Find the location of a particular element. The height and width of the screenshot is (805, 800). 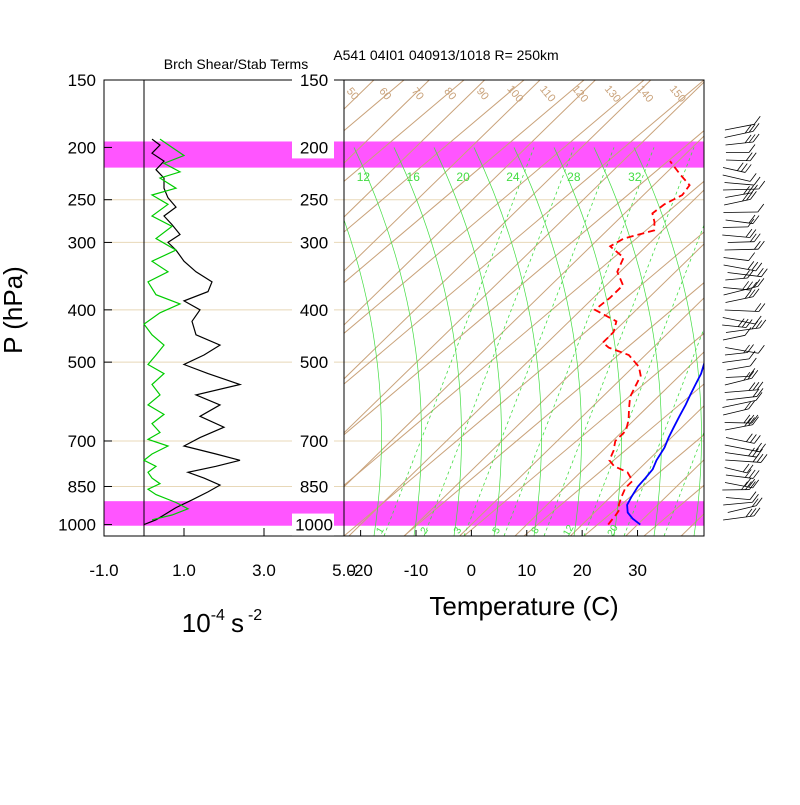

right-panel-title: A541 04I01 040913/1018 R= 250km is located at coordinates (445, 55).